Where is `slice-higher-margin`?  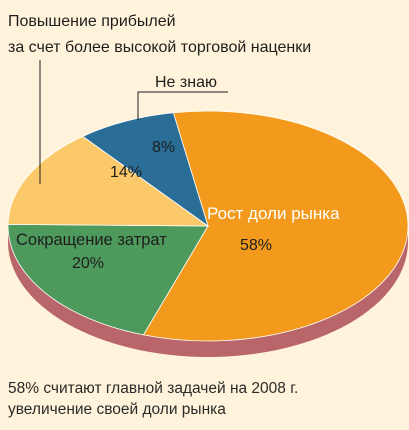 slice-higher-margin is located at coordinates (108, 181).